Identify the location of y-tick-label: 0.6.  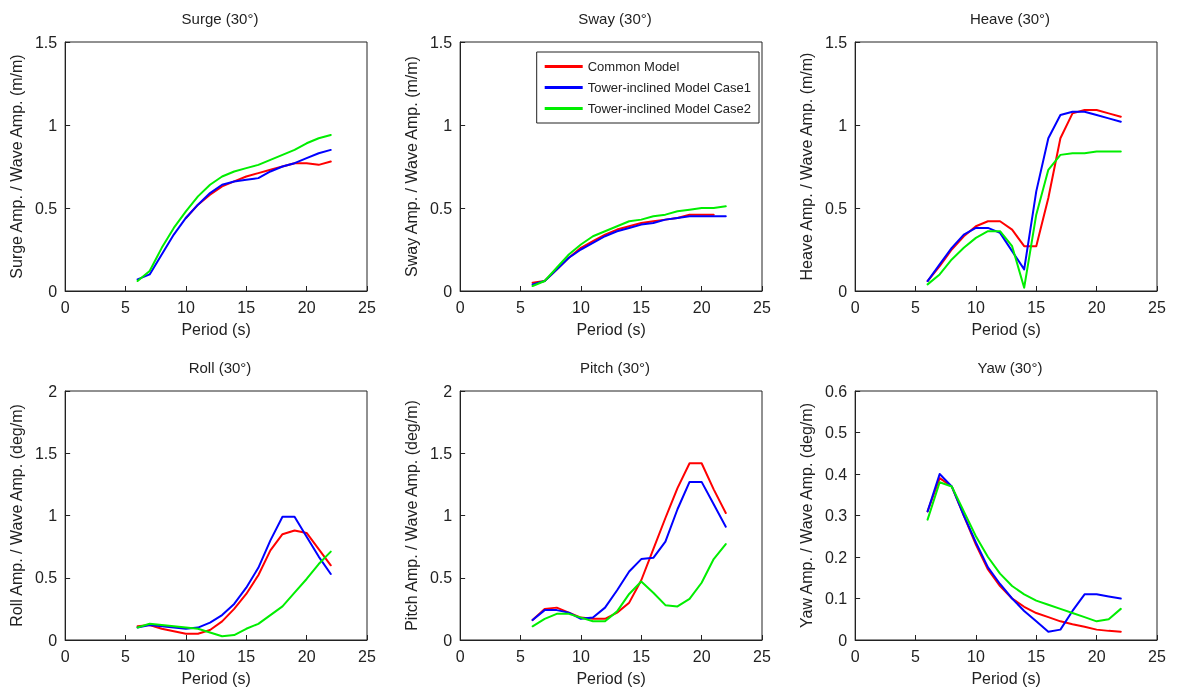
(836, 391).